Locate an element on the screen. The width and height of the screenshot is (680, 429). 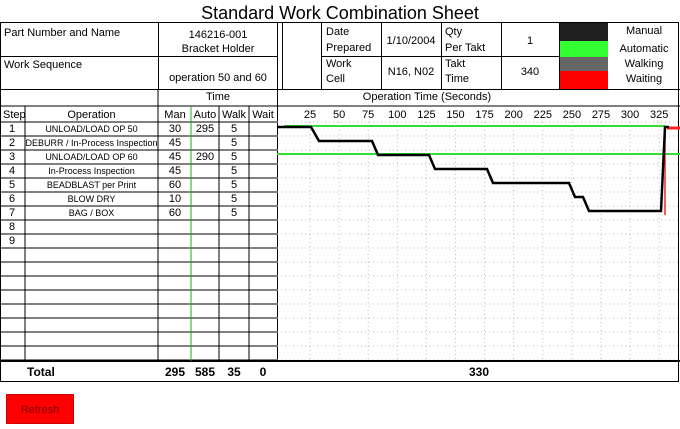
total-wait: 0 is located at coordinates (263, 372).